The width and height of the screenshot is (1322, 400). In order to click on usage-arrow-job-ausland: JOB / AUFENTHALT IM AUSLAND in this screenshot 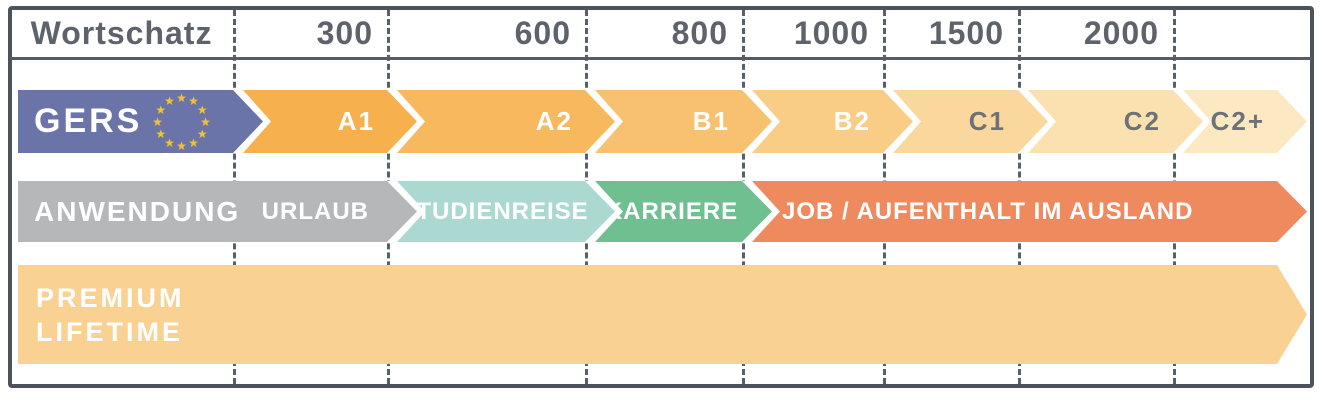, I will do `click(1029, 211)`.